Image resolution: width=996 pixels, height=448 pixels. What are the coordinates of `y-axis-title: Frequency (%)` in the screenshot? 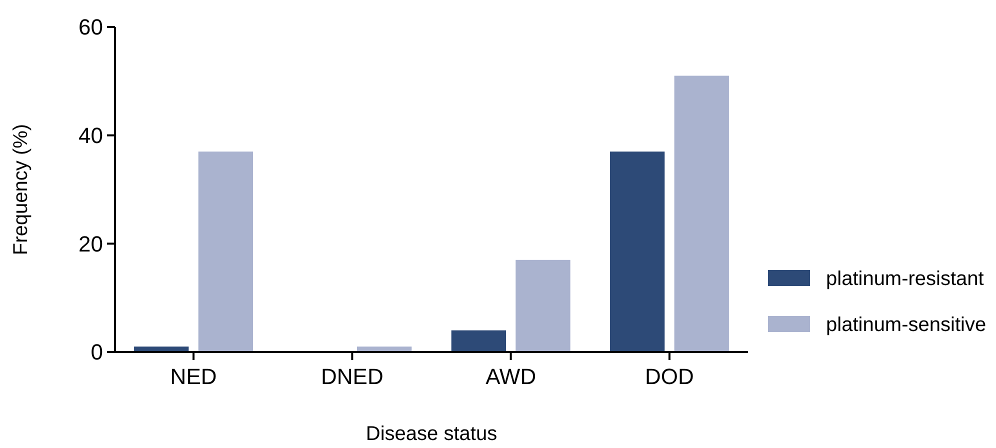 It's located at (21, 190).